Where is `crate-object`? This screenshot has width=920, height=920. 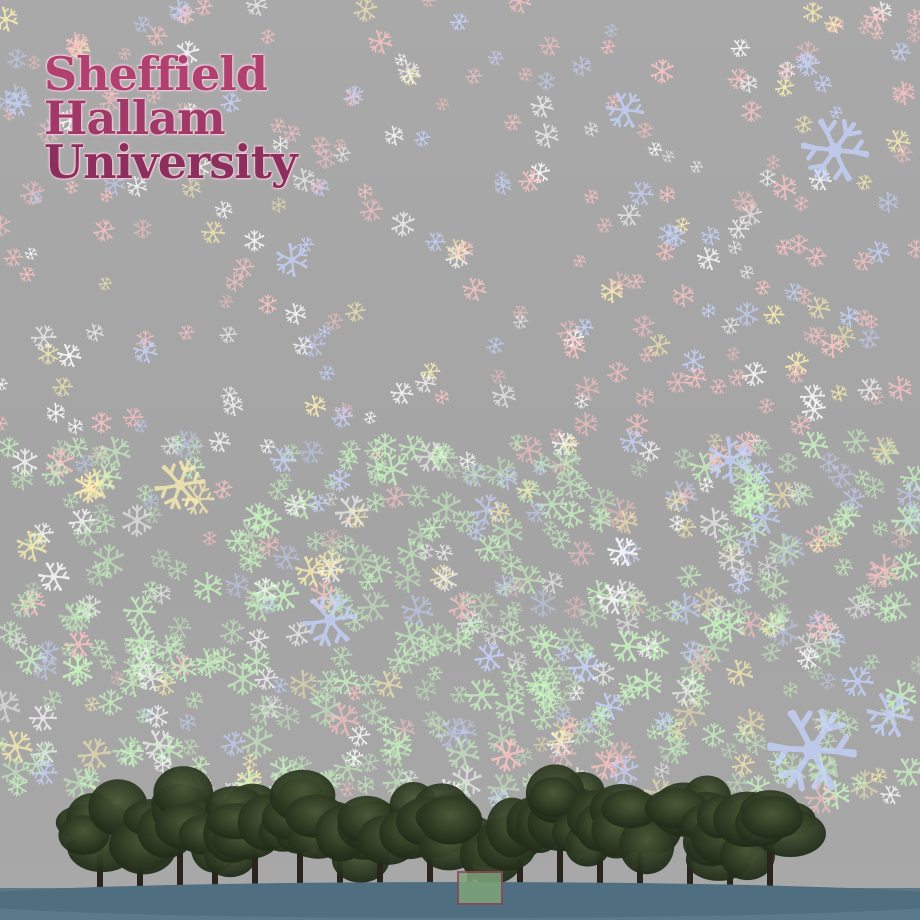 crate-object is located at coordinates (480, 888).